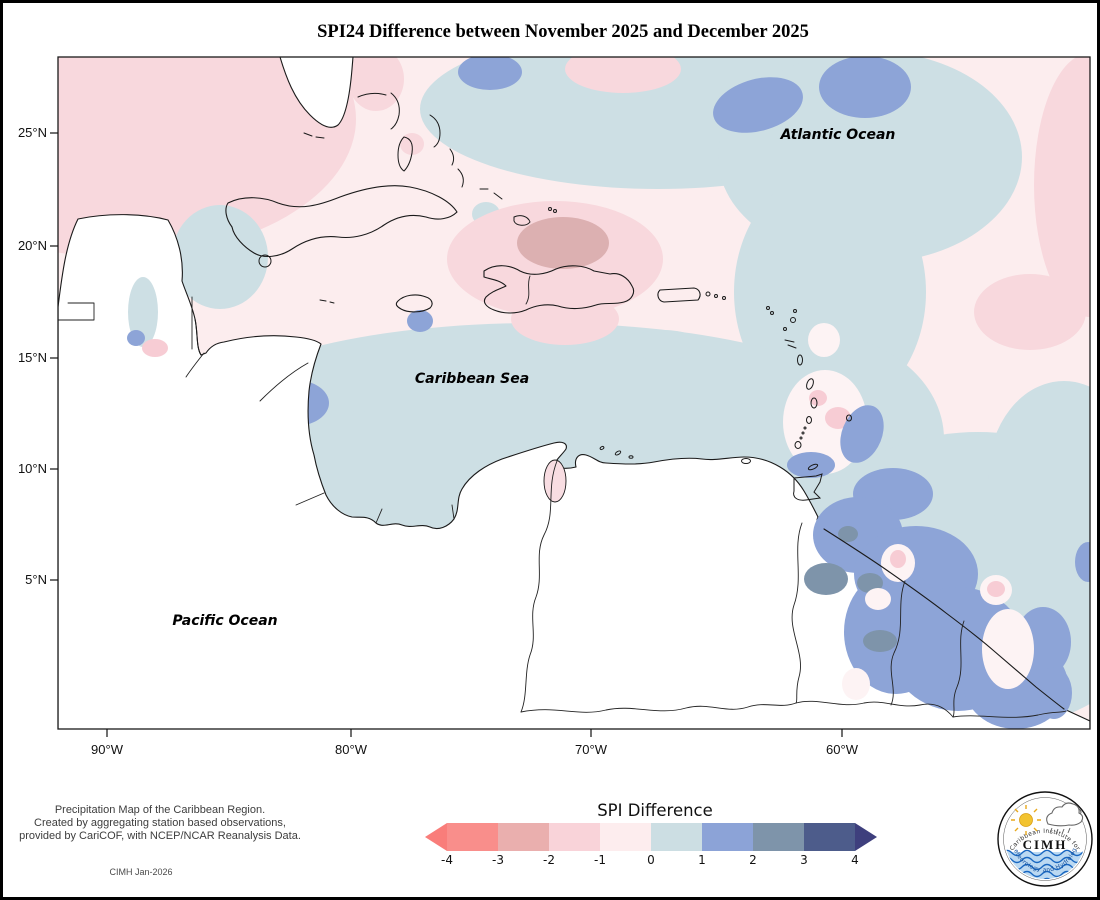 This screenshot has width=1100, height=900. What do you see at coordinates (804, 860) in the screenshot?
I see `legend-tick: 3` at bounding box center [804, 860].